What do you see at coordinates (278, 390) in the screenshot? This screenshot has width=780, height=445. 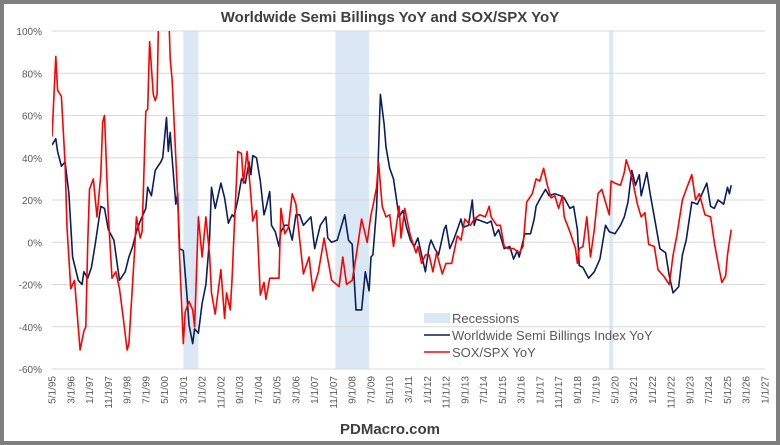 I see `x-tick-label: 5/1/05` at bounding box center [278, 390].